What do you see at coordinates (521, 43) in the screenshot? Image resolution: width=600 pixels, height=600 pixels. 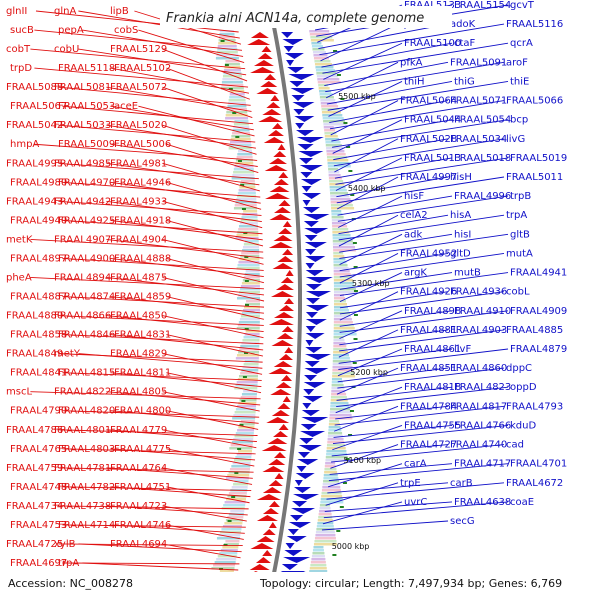 I see `right-gene-label: qcrA` at bounding box center [521, 43].